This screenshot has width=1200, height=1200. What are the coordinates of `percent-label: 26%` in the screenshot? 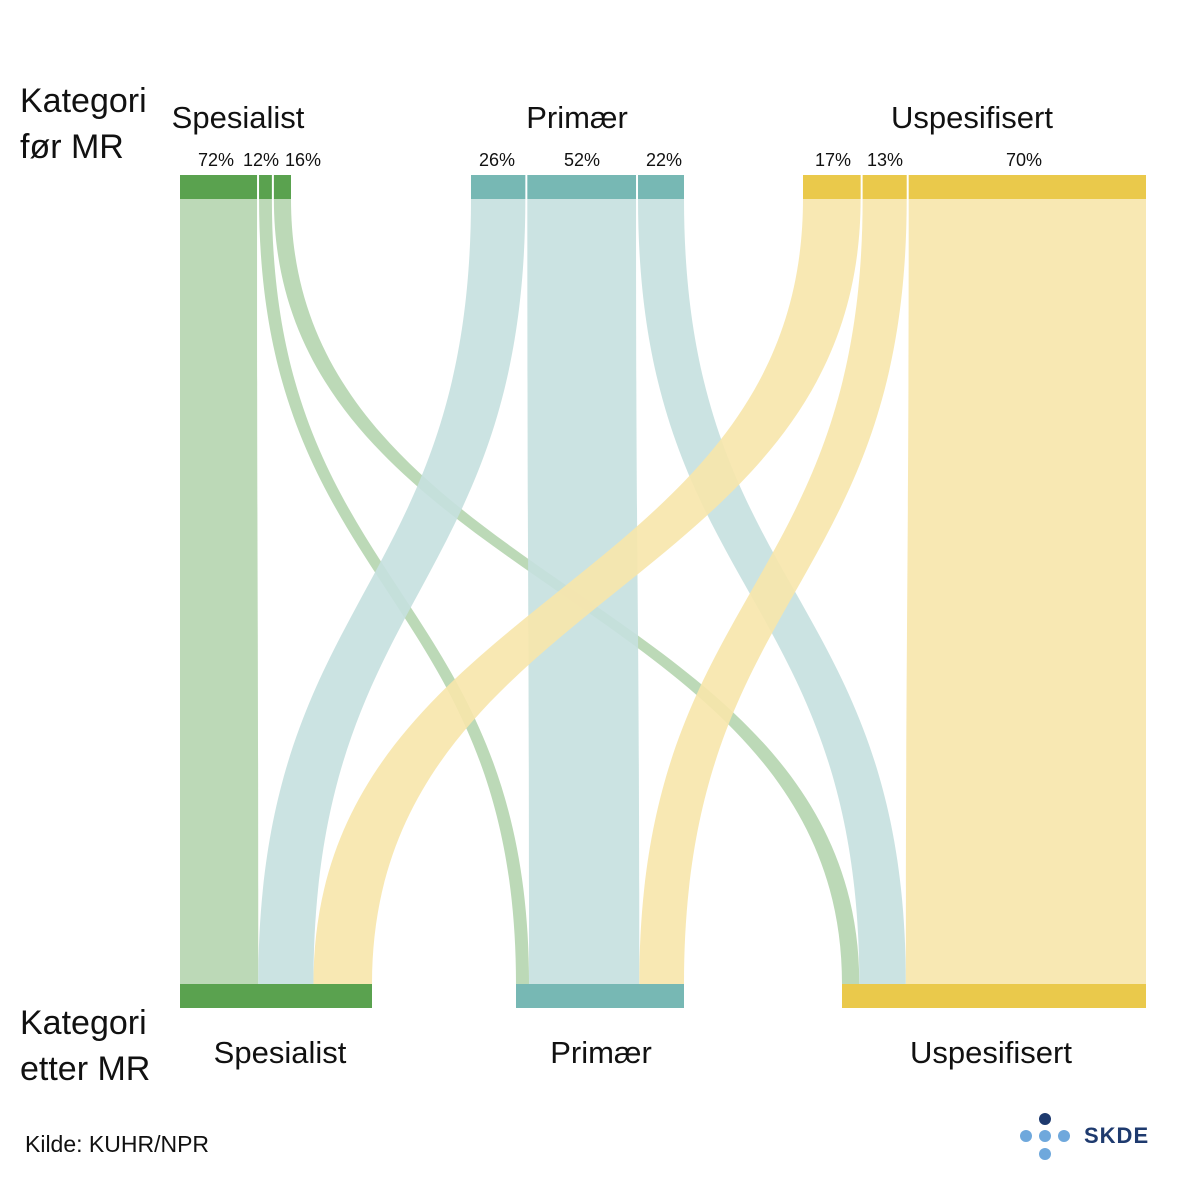 It's located at (497, 160).